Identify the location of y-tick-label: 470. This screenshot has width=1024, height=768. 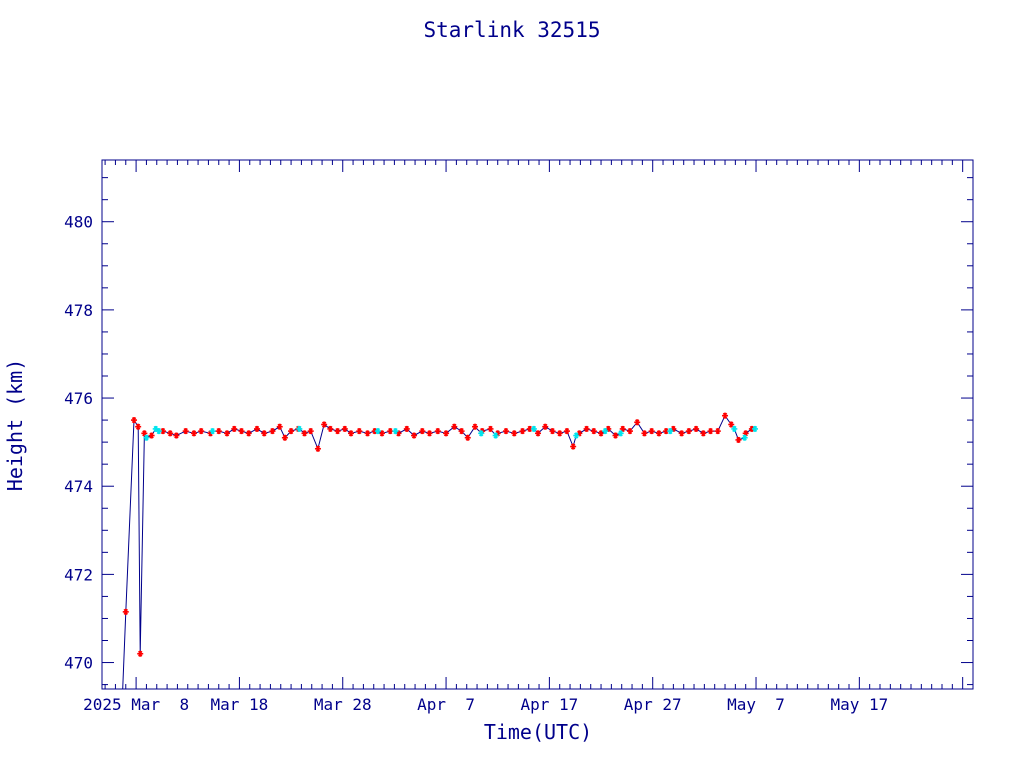
(78, 663).